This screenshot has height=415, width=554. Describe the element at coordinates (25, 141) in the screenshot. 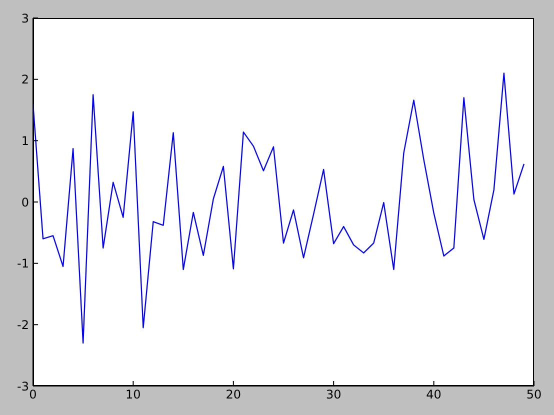

I see `y-tick-label: 1` at that location.